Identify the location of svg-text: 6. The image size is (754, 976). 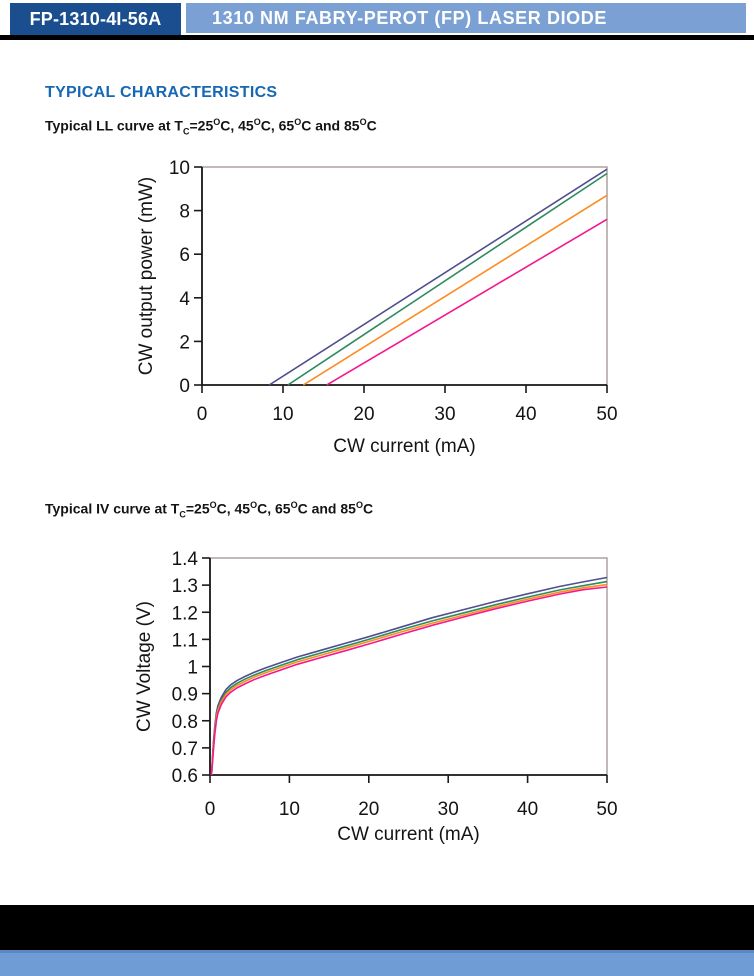
(184, 255).